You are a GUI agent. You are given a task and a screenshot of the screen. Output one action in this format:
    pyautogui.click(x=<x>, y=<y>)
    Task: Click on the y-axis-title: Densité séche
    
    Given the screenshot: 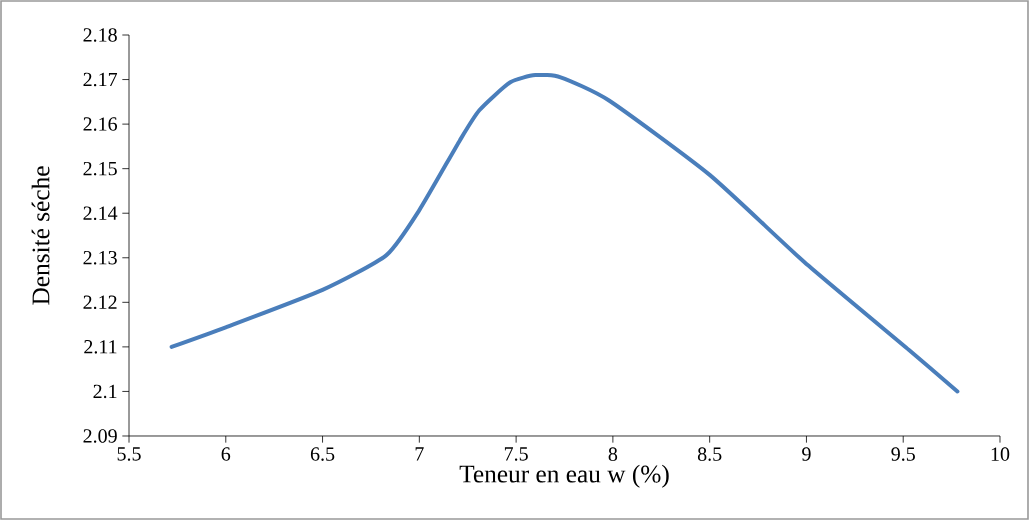 What is the action you would take?
    pyautogui.click(x=40, y=235)
    